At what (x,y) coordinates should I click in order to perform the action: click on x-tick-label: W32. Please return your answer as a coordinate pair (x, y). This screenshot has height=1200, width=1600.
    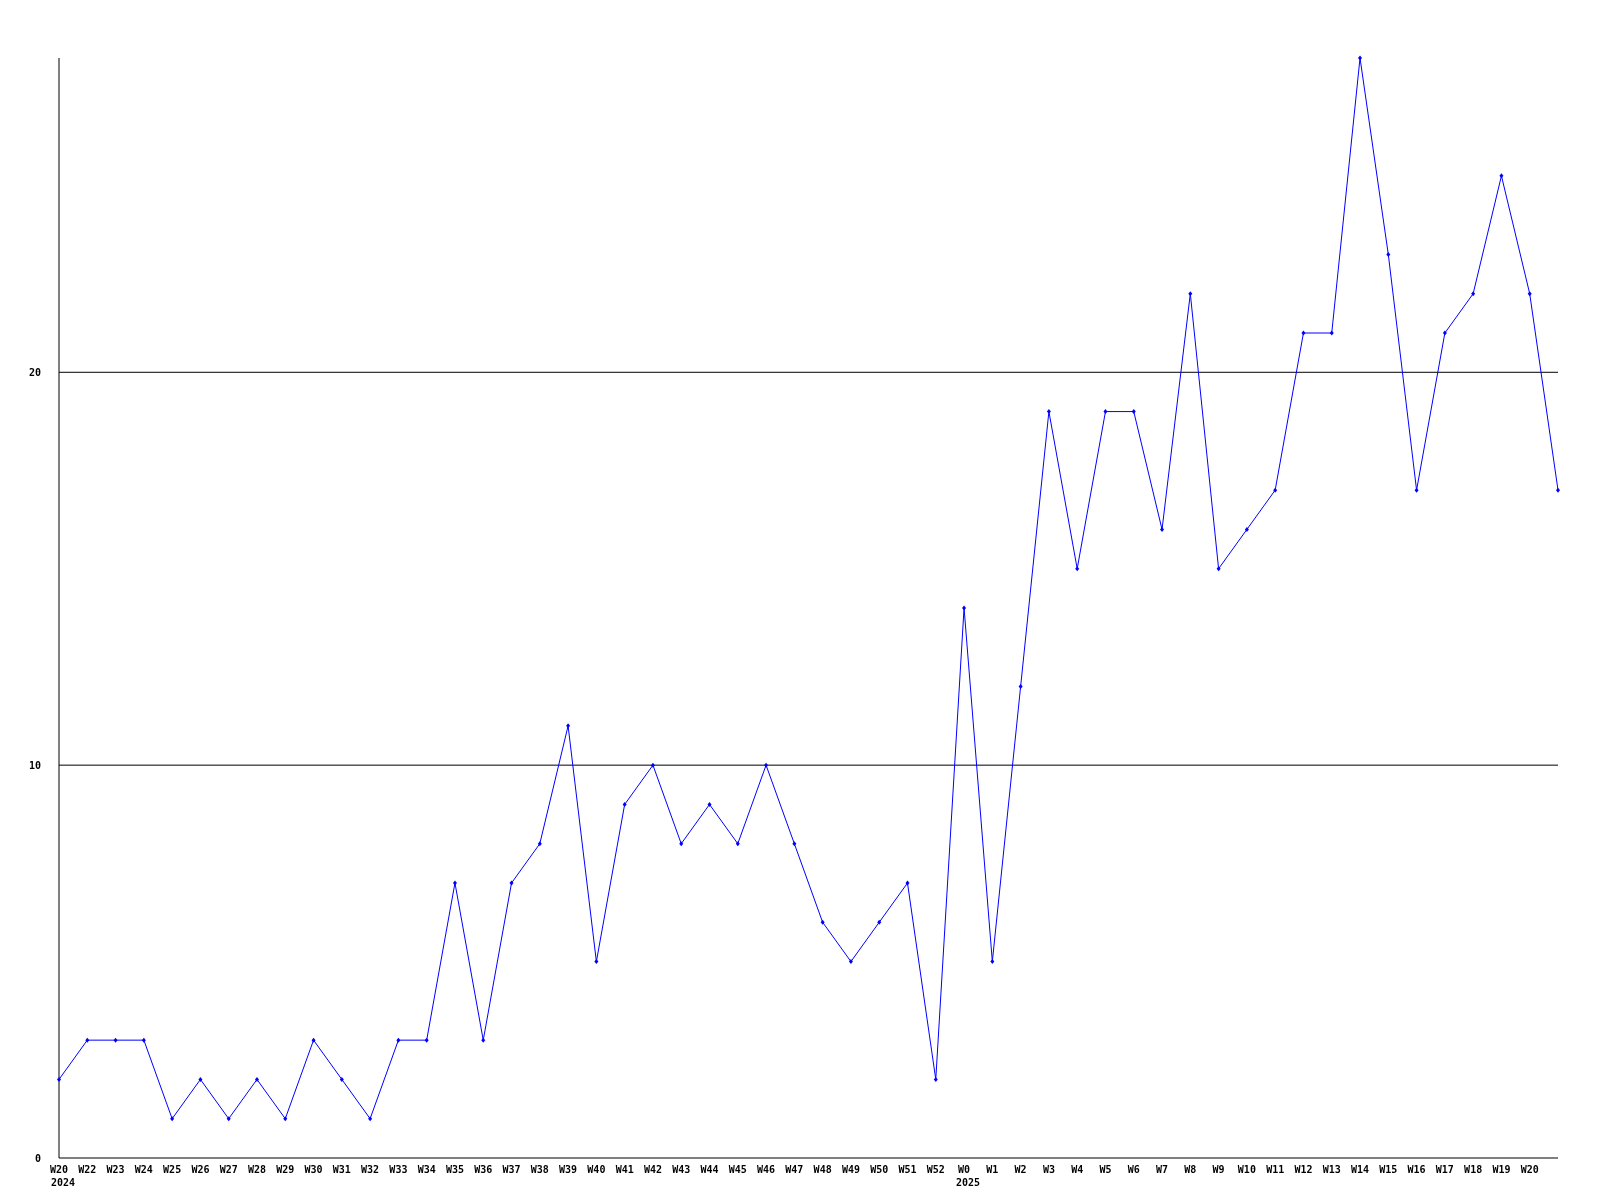
    Looking at the image, I should click on (370, 1169).